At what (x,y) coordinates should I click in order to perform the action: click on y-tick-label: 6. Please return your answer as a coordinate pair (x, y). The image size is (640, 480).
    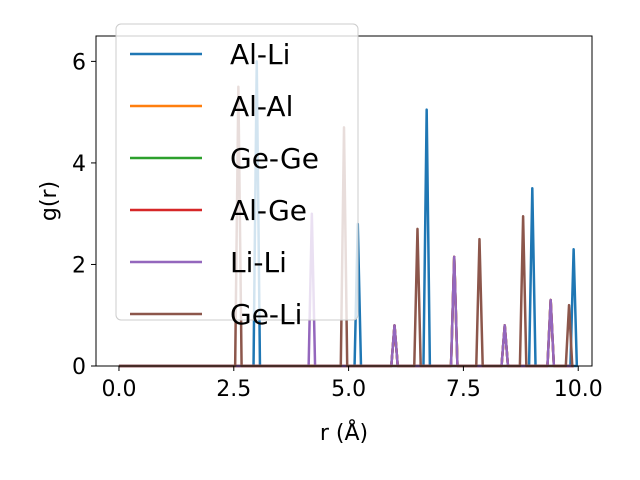
    Looking at the image, I should click on (79, 62).